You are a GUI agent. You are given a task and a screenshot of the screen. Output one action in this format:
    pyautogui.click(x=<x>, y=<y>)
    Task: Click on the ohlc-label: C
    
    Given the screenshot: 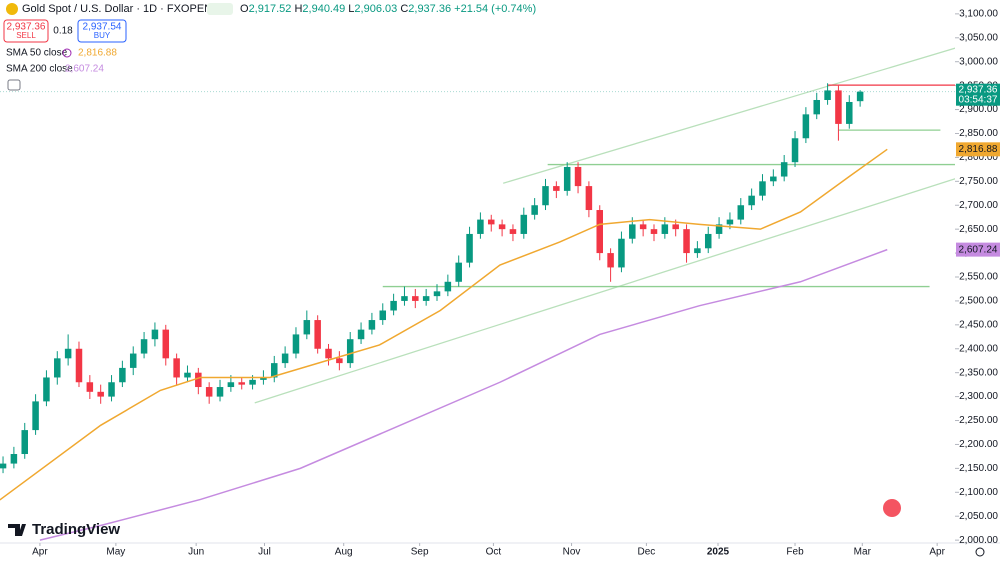 What is the action you would take?
    pyautogui.click(x=404, y=9)
    